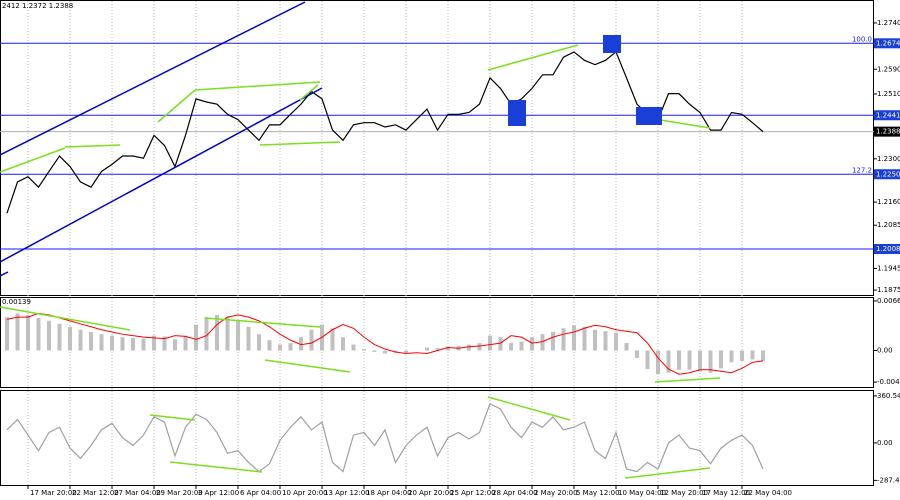  I want to click on signal-line, so click(385, 343).